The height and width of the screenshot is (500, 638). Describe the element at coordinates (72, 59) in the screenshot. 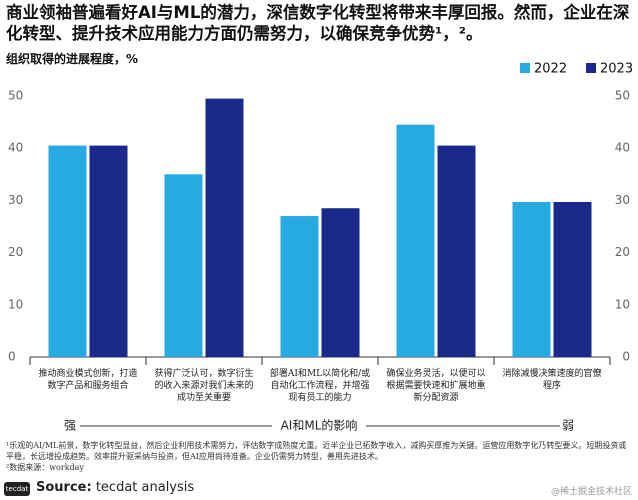

I see `chart-subtitle: 组织取得的进展程度，%` at that location.